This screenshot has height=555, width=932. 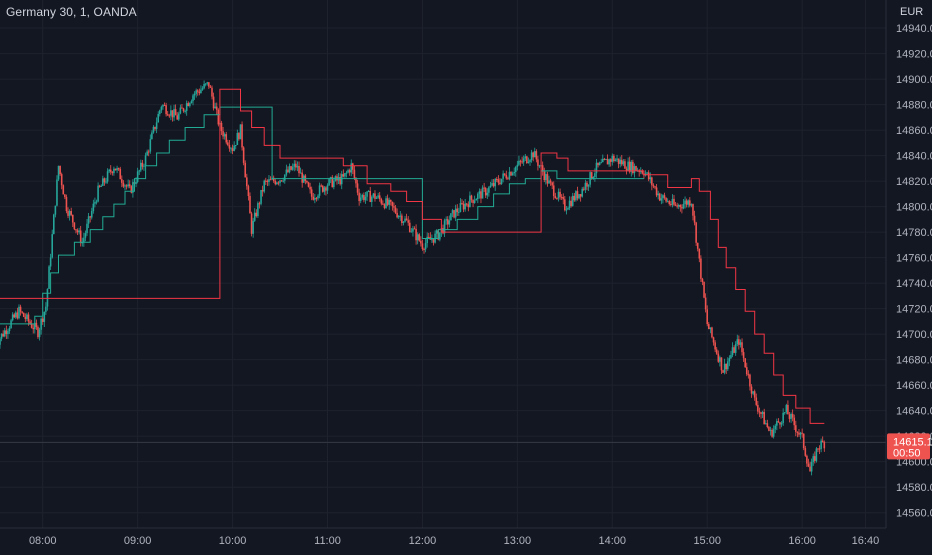 What do you see at coordinates (914, 386) in the screenshot?
I see `price-tick-label: 14660.0` at bounding box center [914, 386].